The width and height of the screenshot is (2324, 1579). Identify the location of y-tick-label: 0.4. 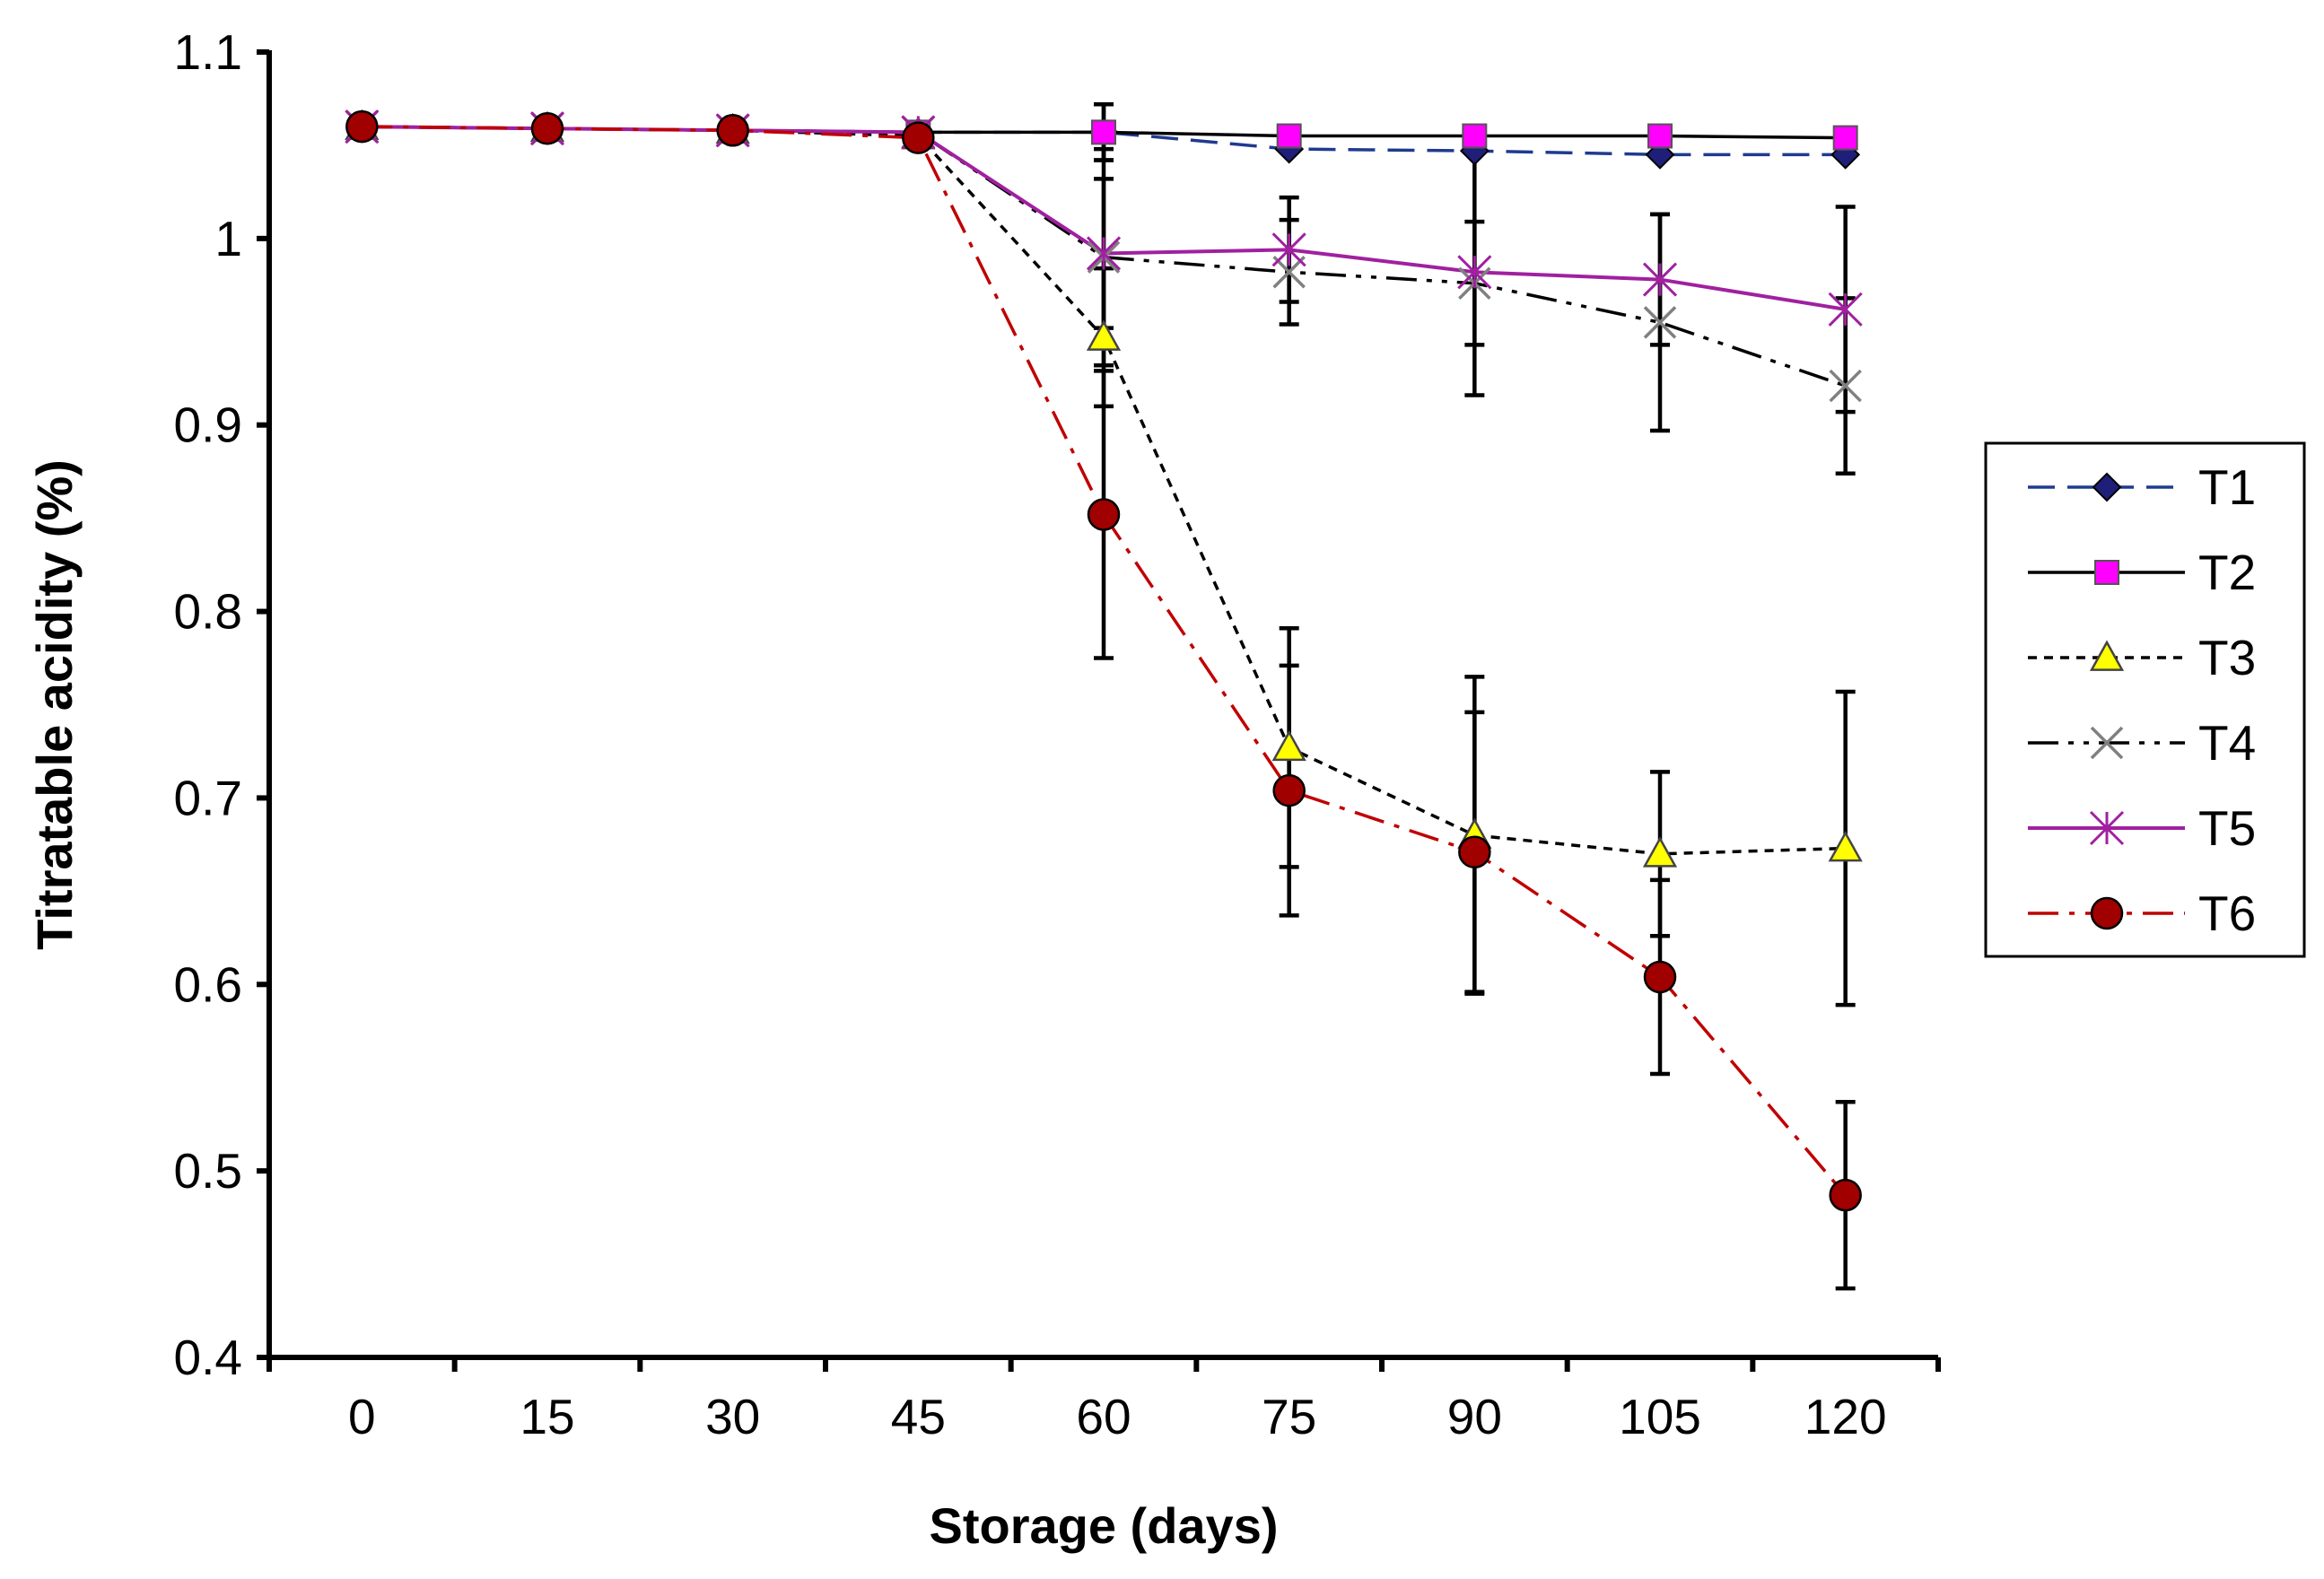
(208, 1358).